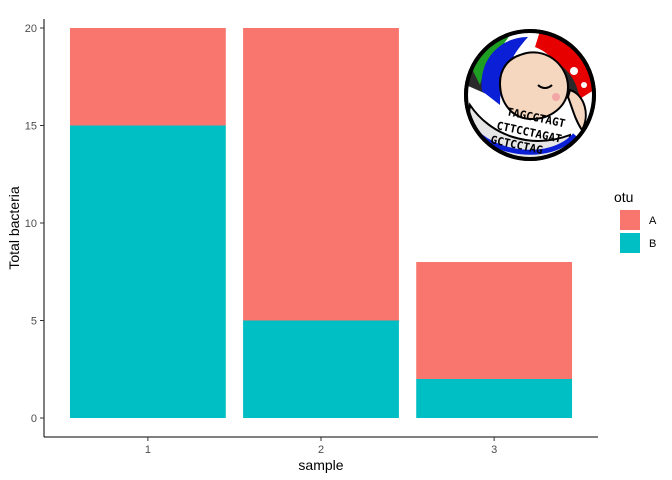 This screenshot has height=480, width=672. I want to click on bar-sample-3-otu-A, so click(494, 320).